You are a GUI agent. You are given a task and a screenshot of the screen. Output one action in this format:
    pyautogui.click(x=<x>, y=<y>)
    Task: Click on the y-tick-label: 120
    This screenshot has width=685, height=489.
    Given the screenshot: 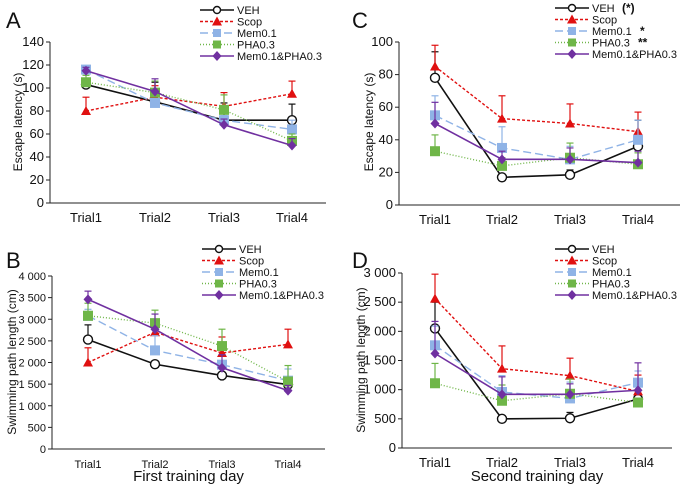 What is the action you would take?
    pyautogui.click(x=33, y=64)
    